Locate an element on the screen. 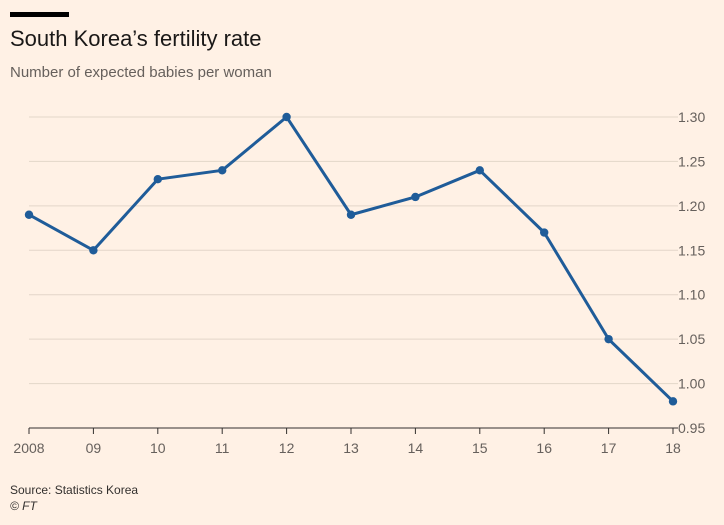 The image size is (724, 525). header-rule is located at coordinates (39, 14).